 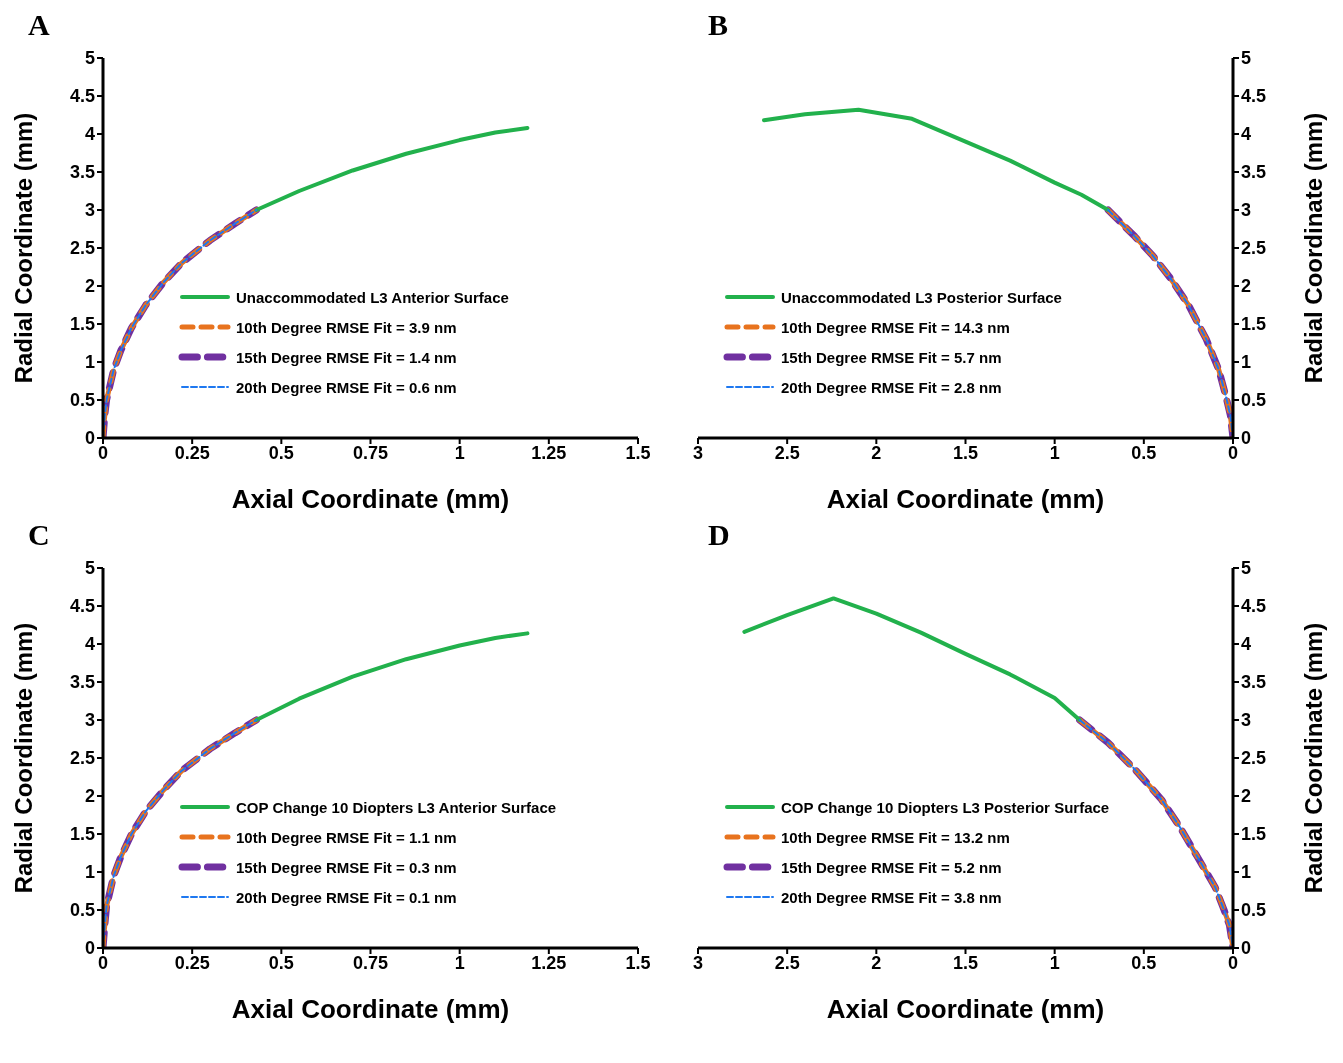 I want to click on chart-title: C, so click(x=39, y=535).